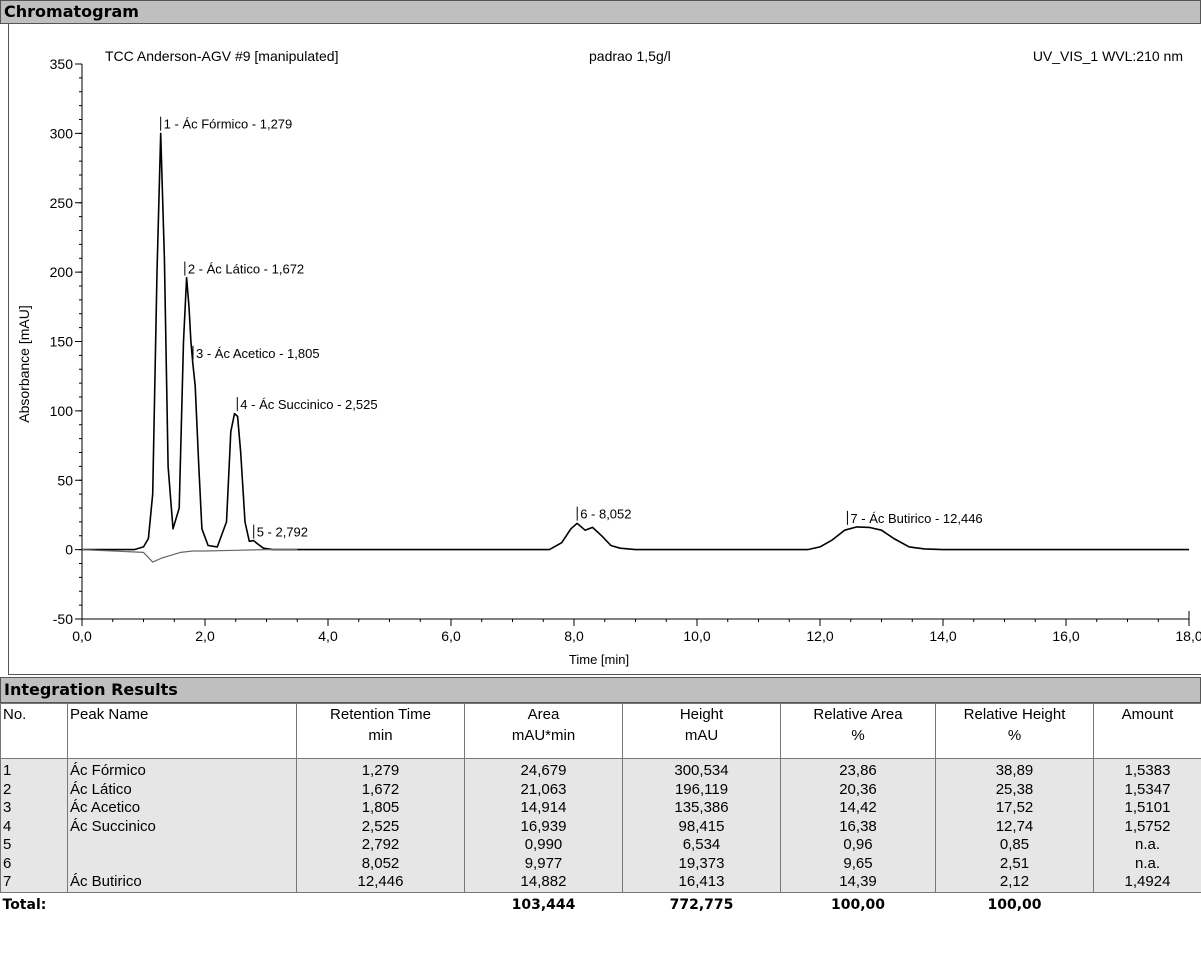  Describe the element at coordinates (858, 789) in the screenshot. I see `table-cell: 20,36` at that location.